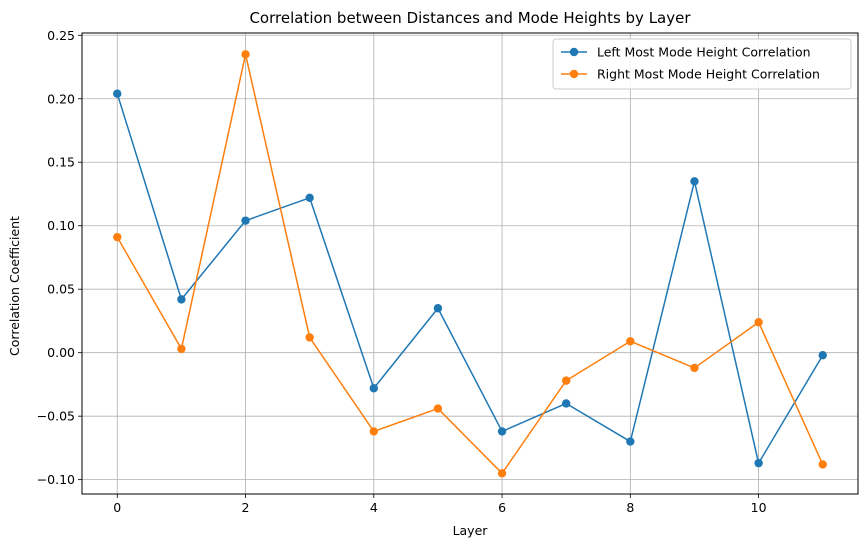  Describe the element at coordinates (56, 416) in the screenshot. I see `y-tick-label: −0.05` at that location.